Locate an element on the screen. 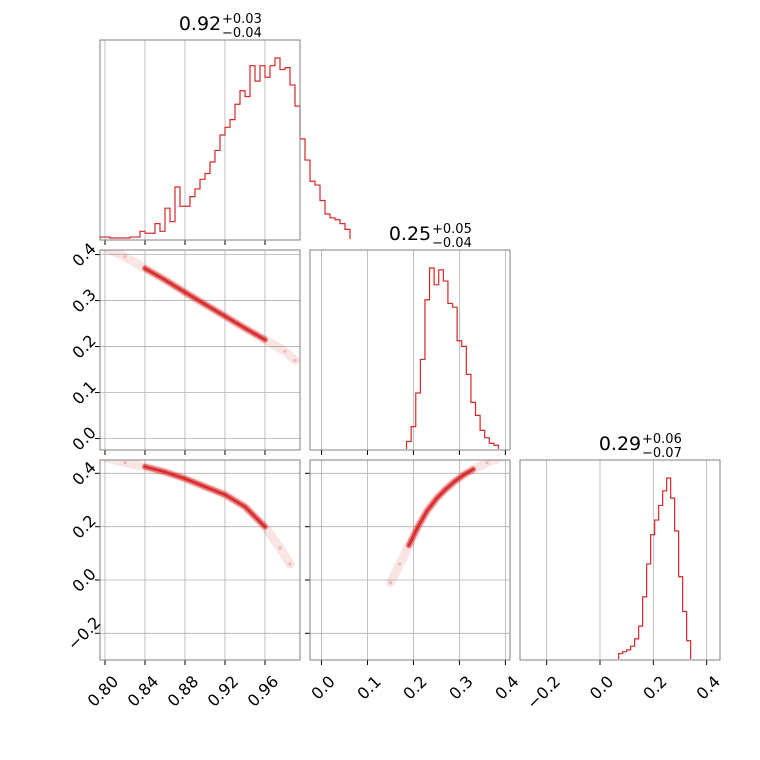 This screenshot has height=760, width=760. panel-r2-c0: 0.80 0.84 0.88 0.92 0.96−0.20.00.20.4 is located at coordinates (182, 583).